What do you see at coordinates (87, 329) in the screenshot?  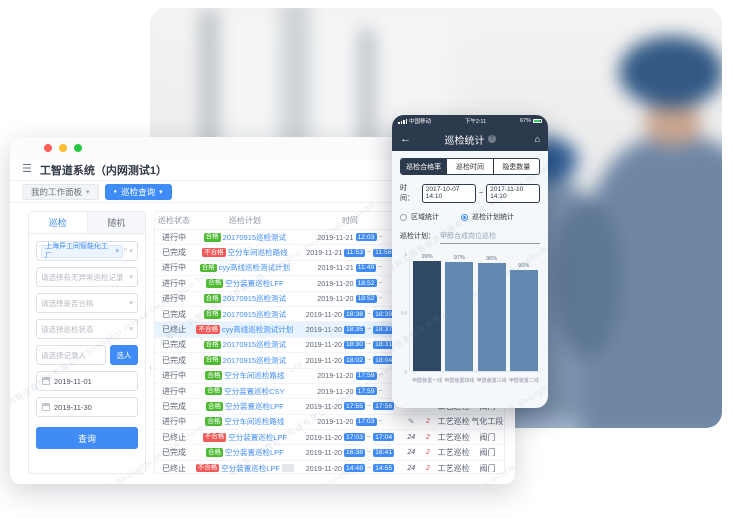 I see `filter-select: 请选择巡检状态 ▾` at bounding box center [87, 329].